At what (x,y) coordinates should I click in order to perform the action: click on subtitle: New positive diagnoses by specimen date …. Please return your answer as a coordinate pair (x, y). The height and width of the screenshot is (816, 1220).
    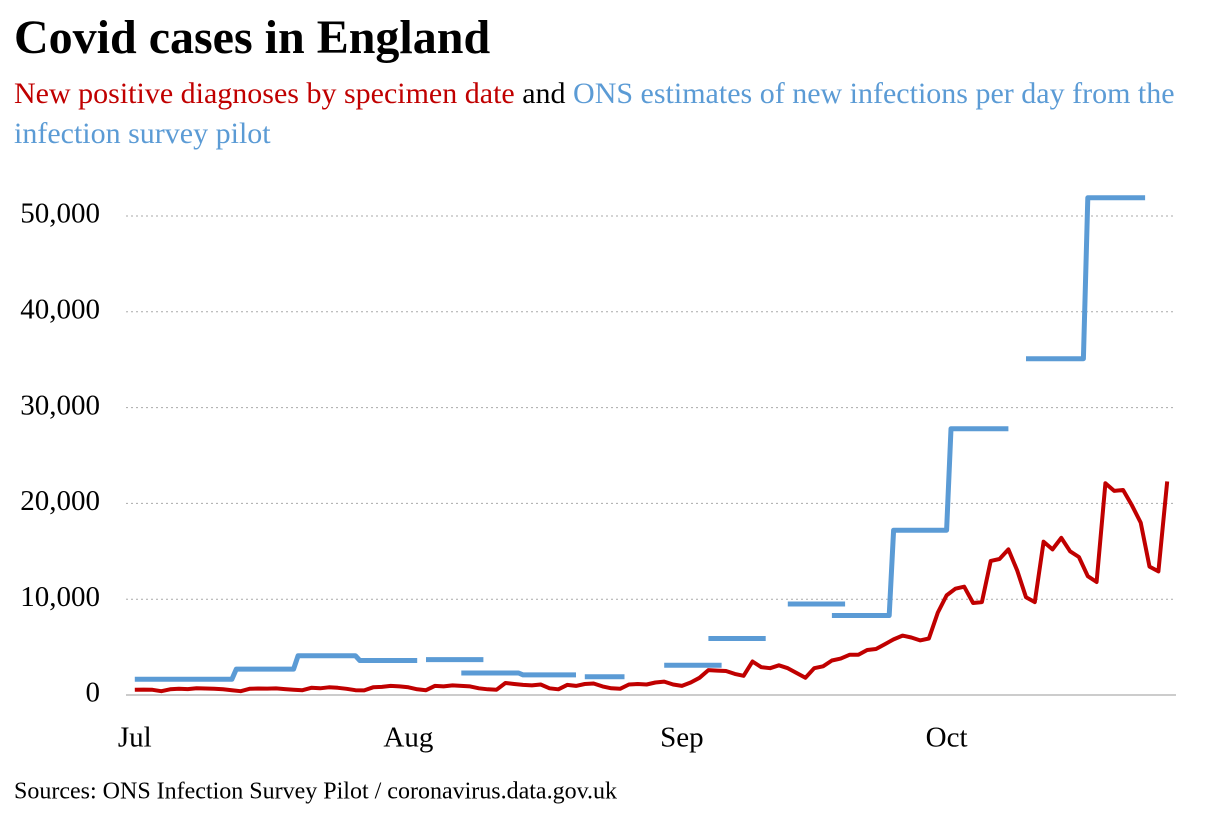
    Looking at the image, I should click on (606, 114).